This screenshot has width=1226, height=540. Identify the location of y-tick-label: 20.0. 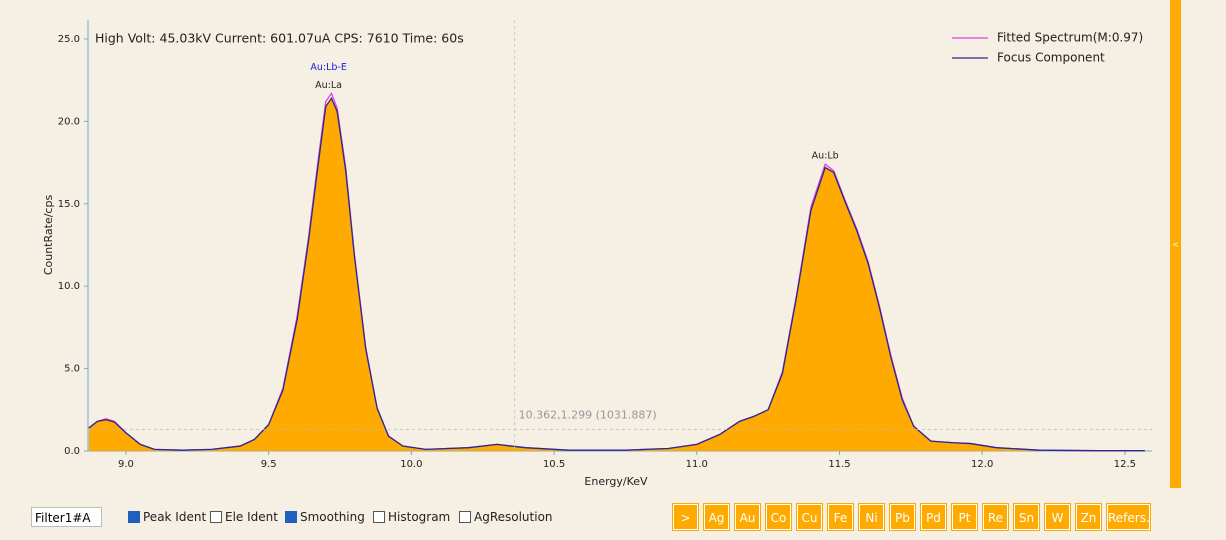
(69, 121).